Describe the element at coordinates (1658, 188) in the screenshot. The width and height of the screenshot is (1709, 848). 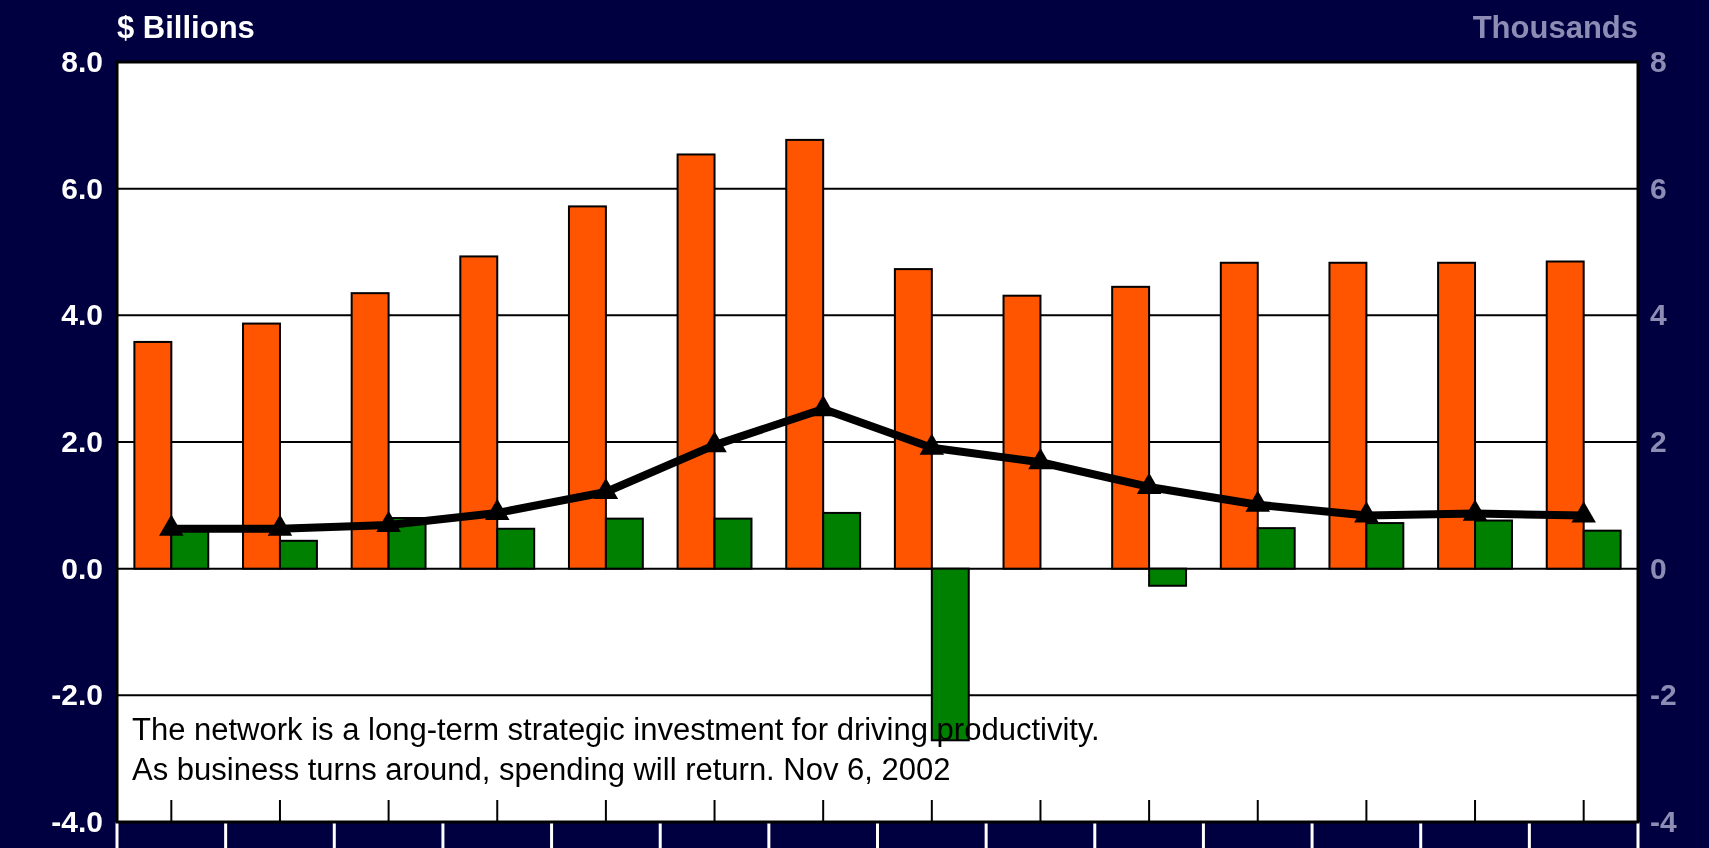
I see `y2-tick-label: 6` at that location.